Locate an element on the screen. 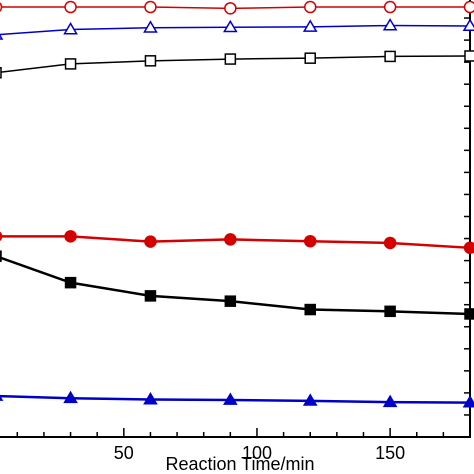  x-axis-title: Reaction Time/min is located at coordinates (239, 464).